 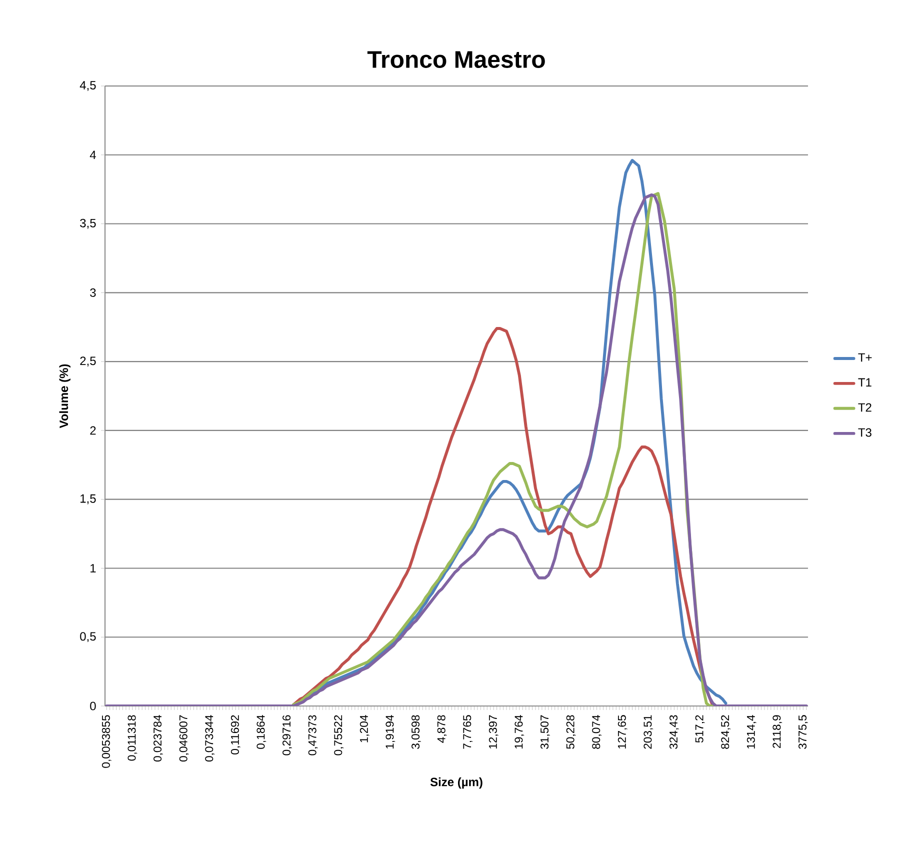 I want to click on y-tick-label: 1, so click(x=93, y=568).